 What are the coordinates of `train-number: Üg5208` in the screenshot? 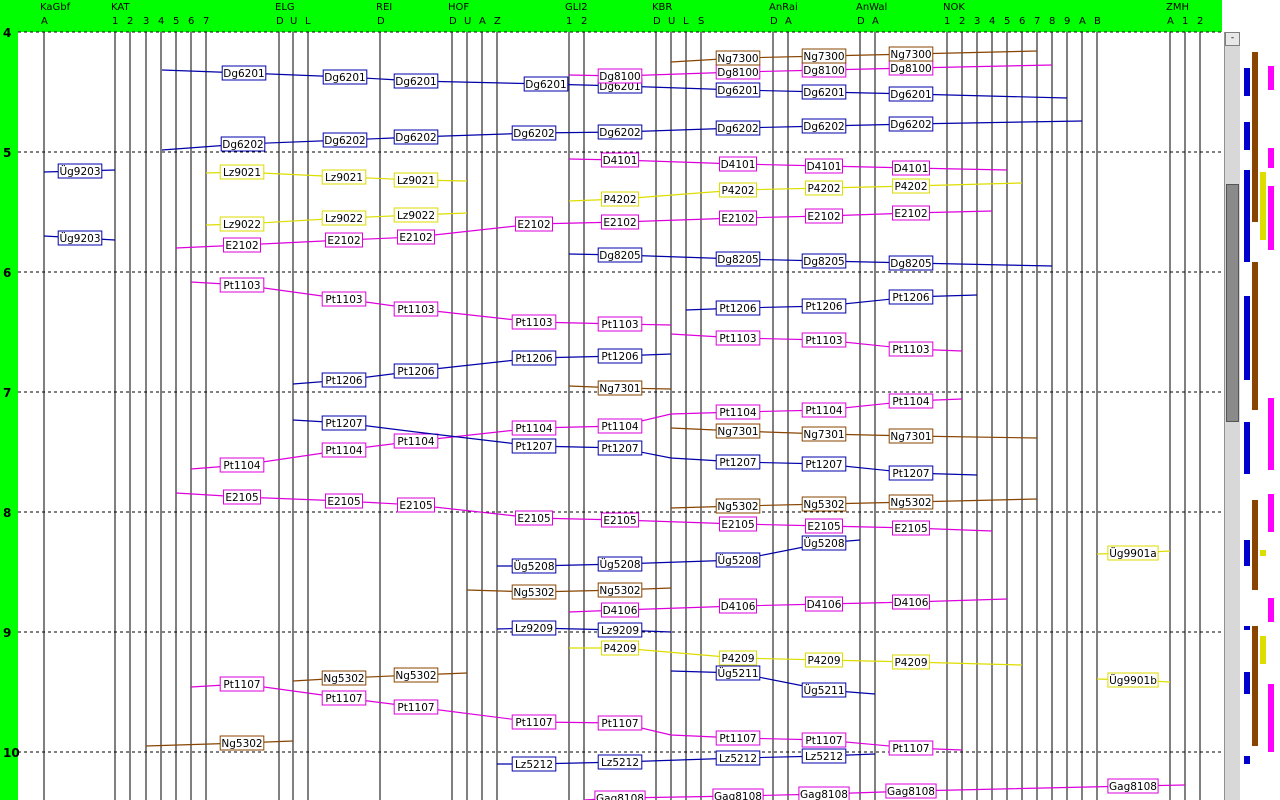 It's located at (533, 566).